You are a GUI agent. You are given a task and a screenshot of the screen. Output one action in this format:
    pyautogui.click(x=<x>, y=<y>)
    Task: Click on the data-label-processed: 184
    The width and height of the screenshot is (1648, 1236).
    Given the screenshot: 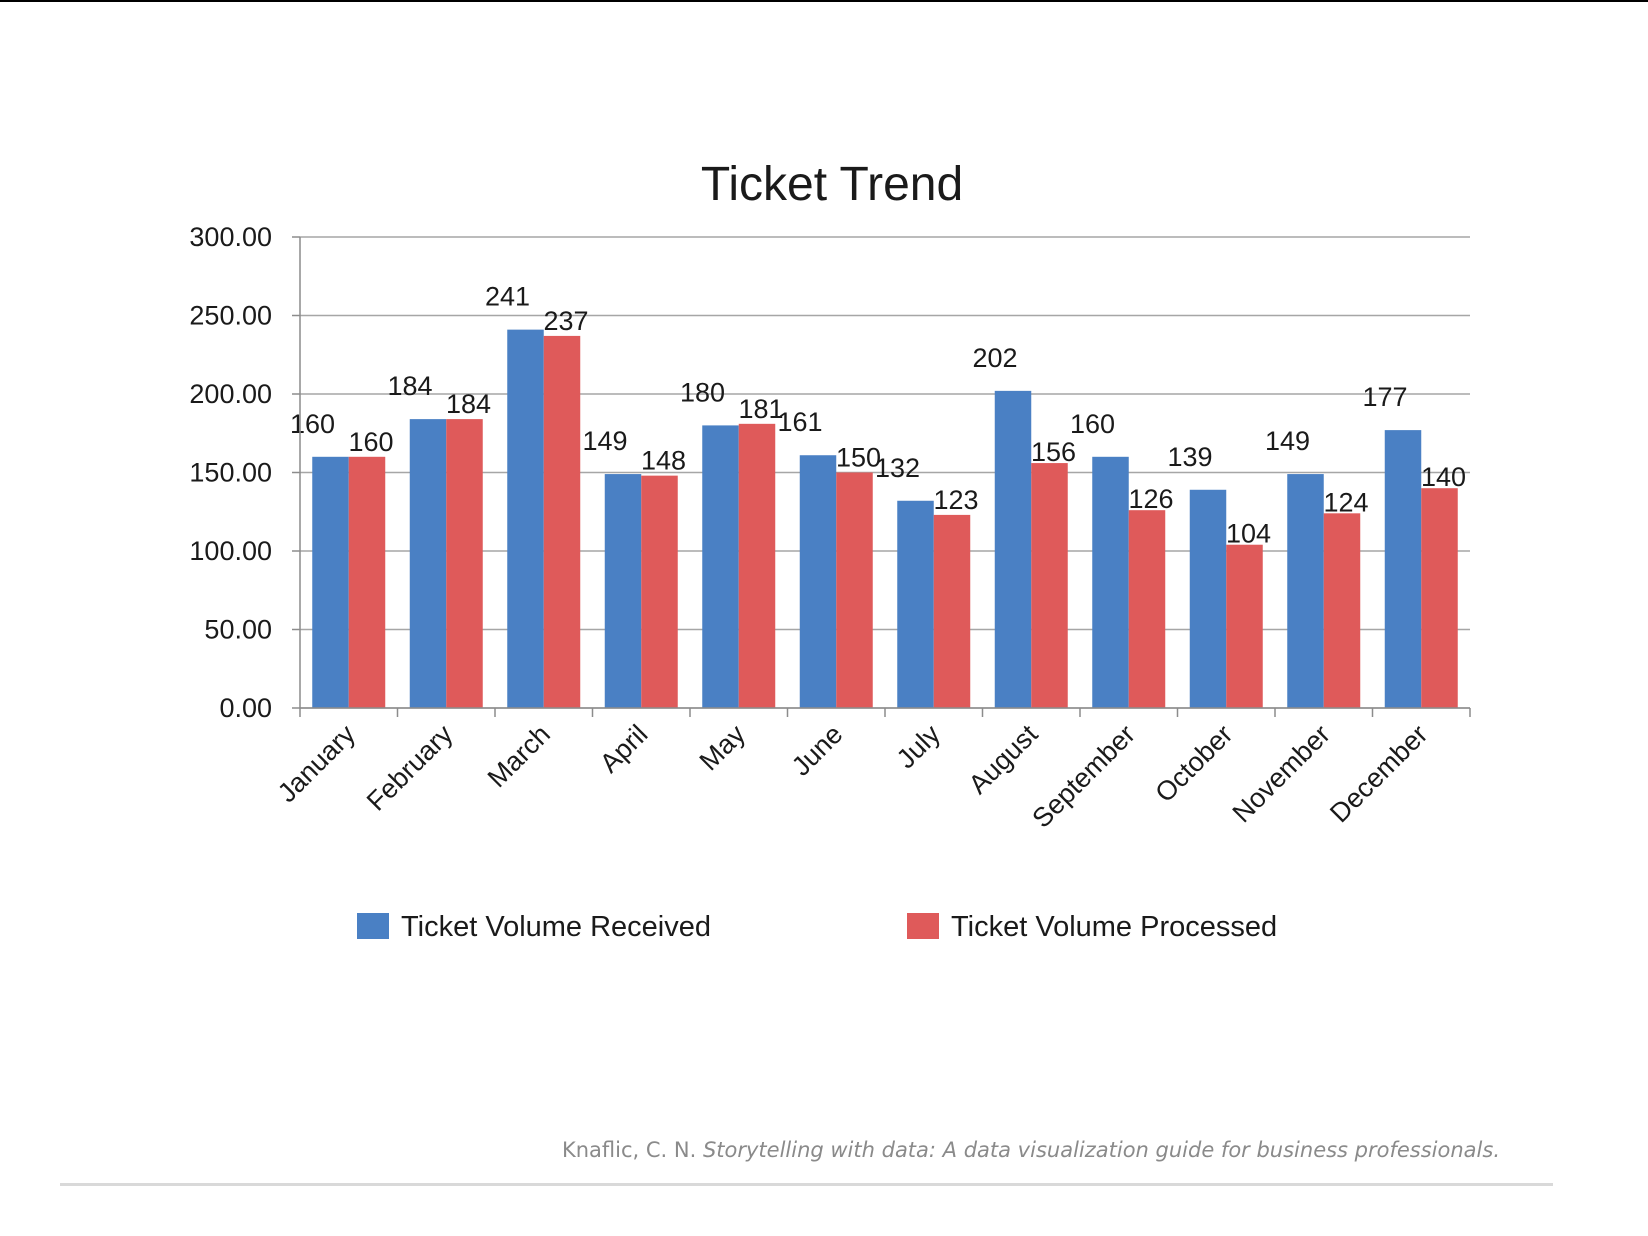 What is the action you would take?
    pyautogui.click(x=468, y=404)
    